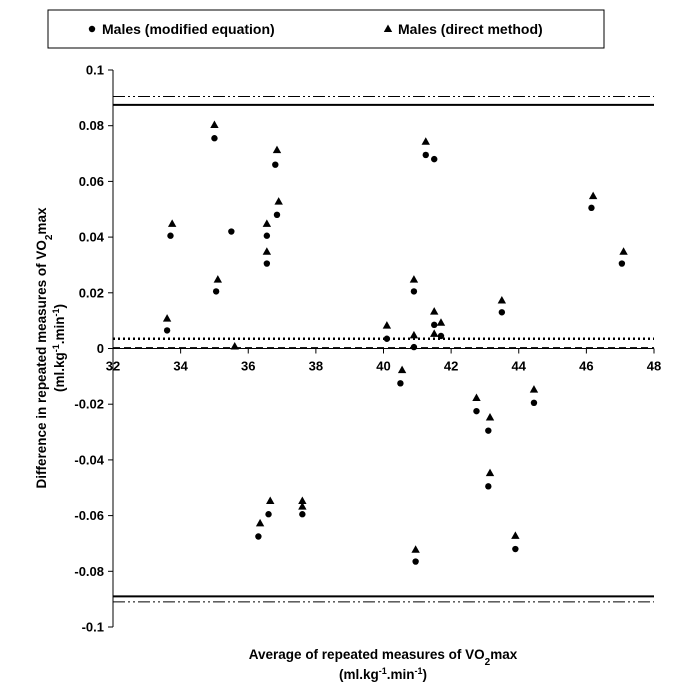 Image resolution: width=676 pixels, height=684 pixels. I want to click on svg-text:Average of repeated measures o: Average of repeated measures of VO2max, so click(383, 657).